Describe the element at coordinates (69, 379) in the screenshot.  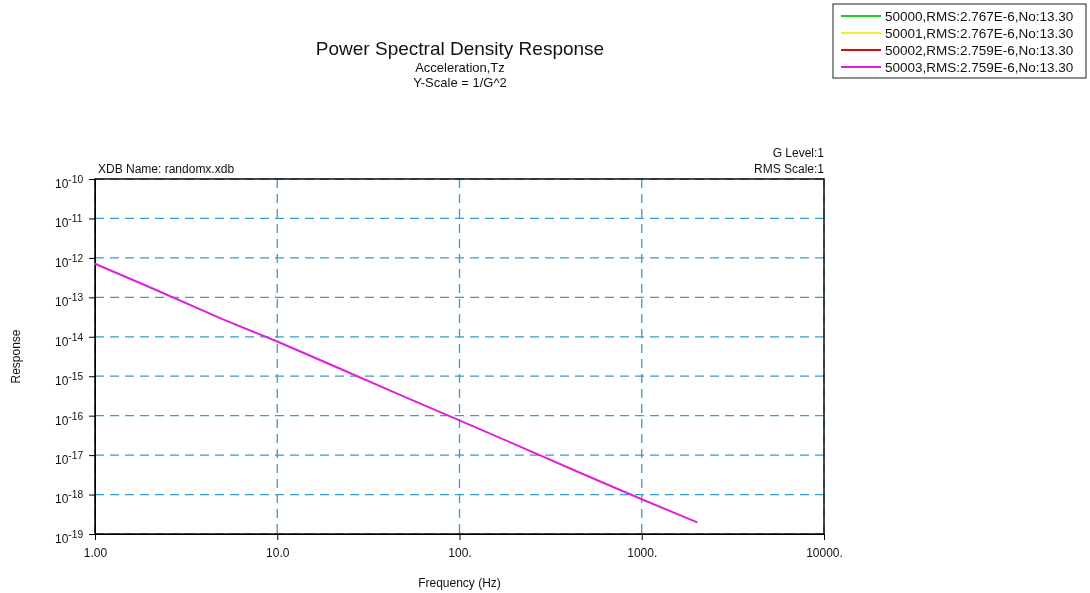
I see `y-tick-label: 10$^{-15}$` at that location.